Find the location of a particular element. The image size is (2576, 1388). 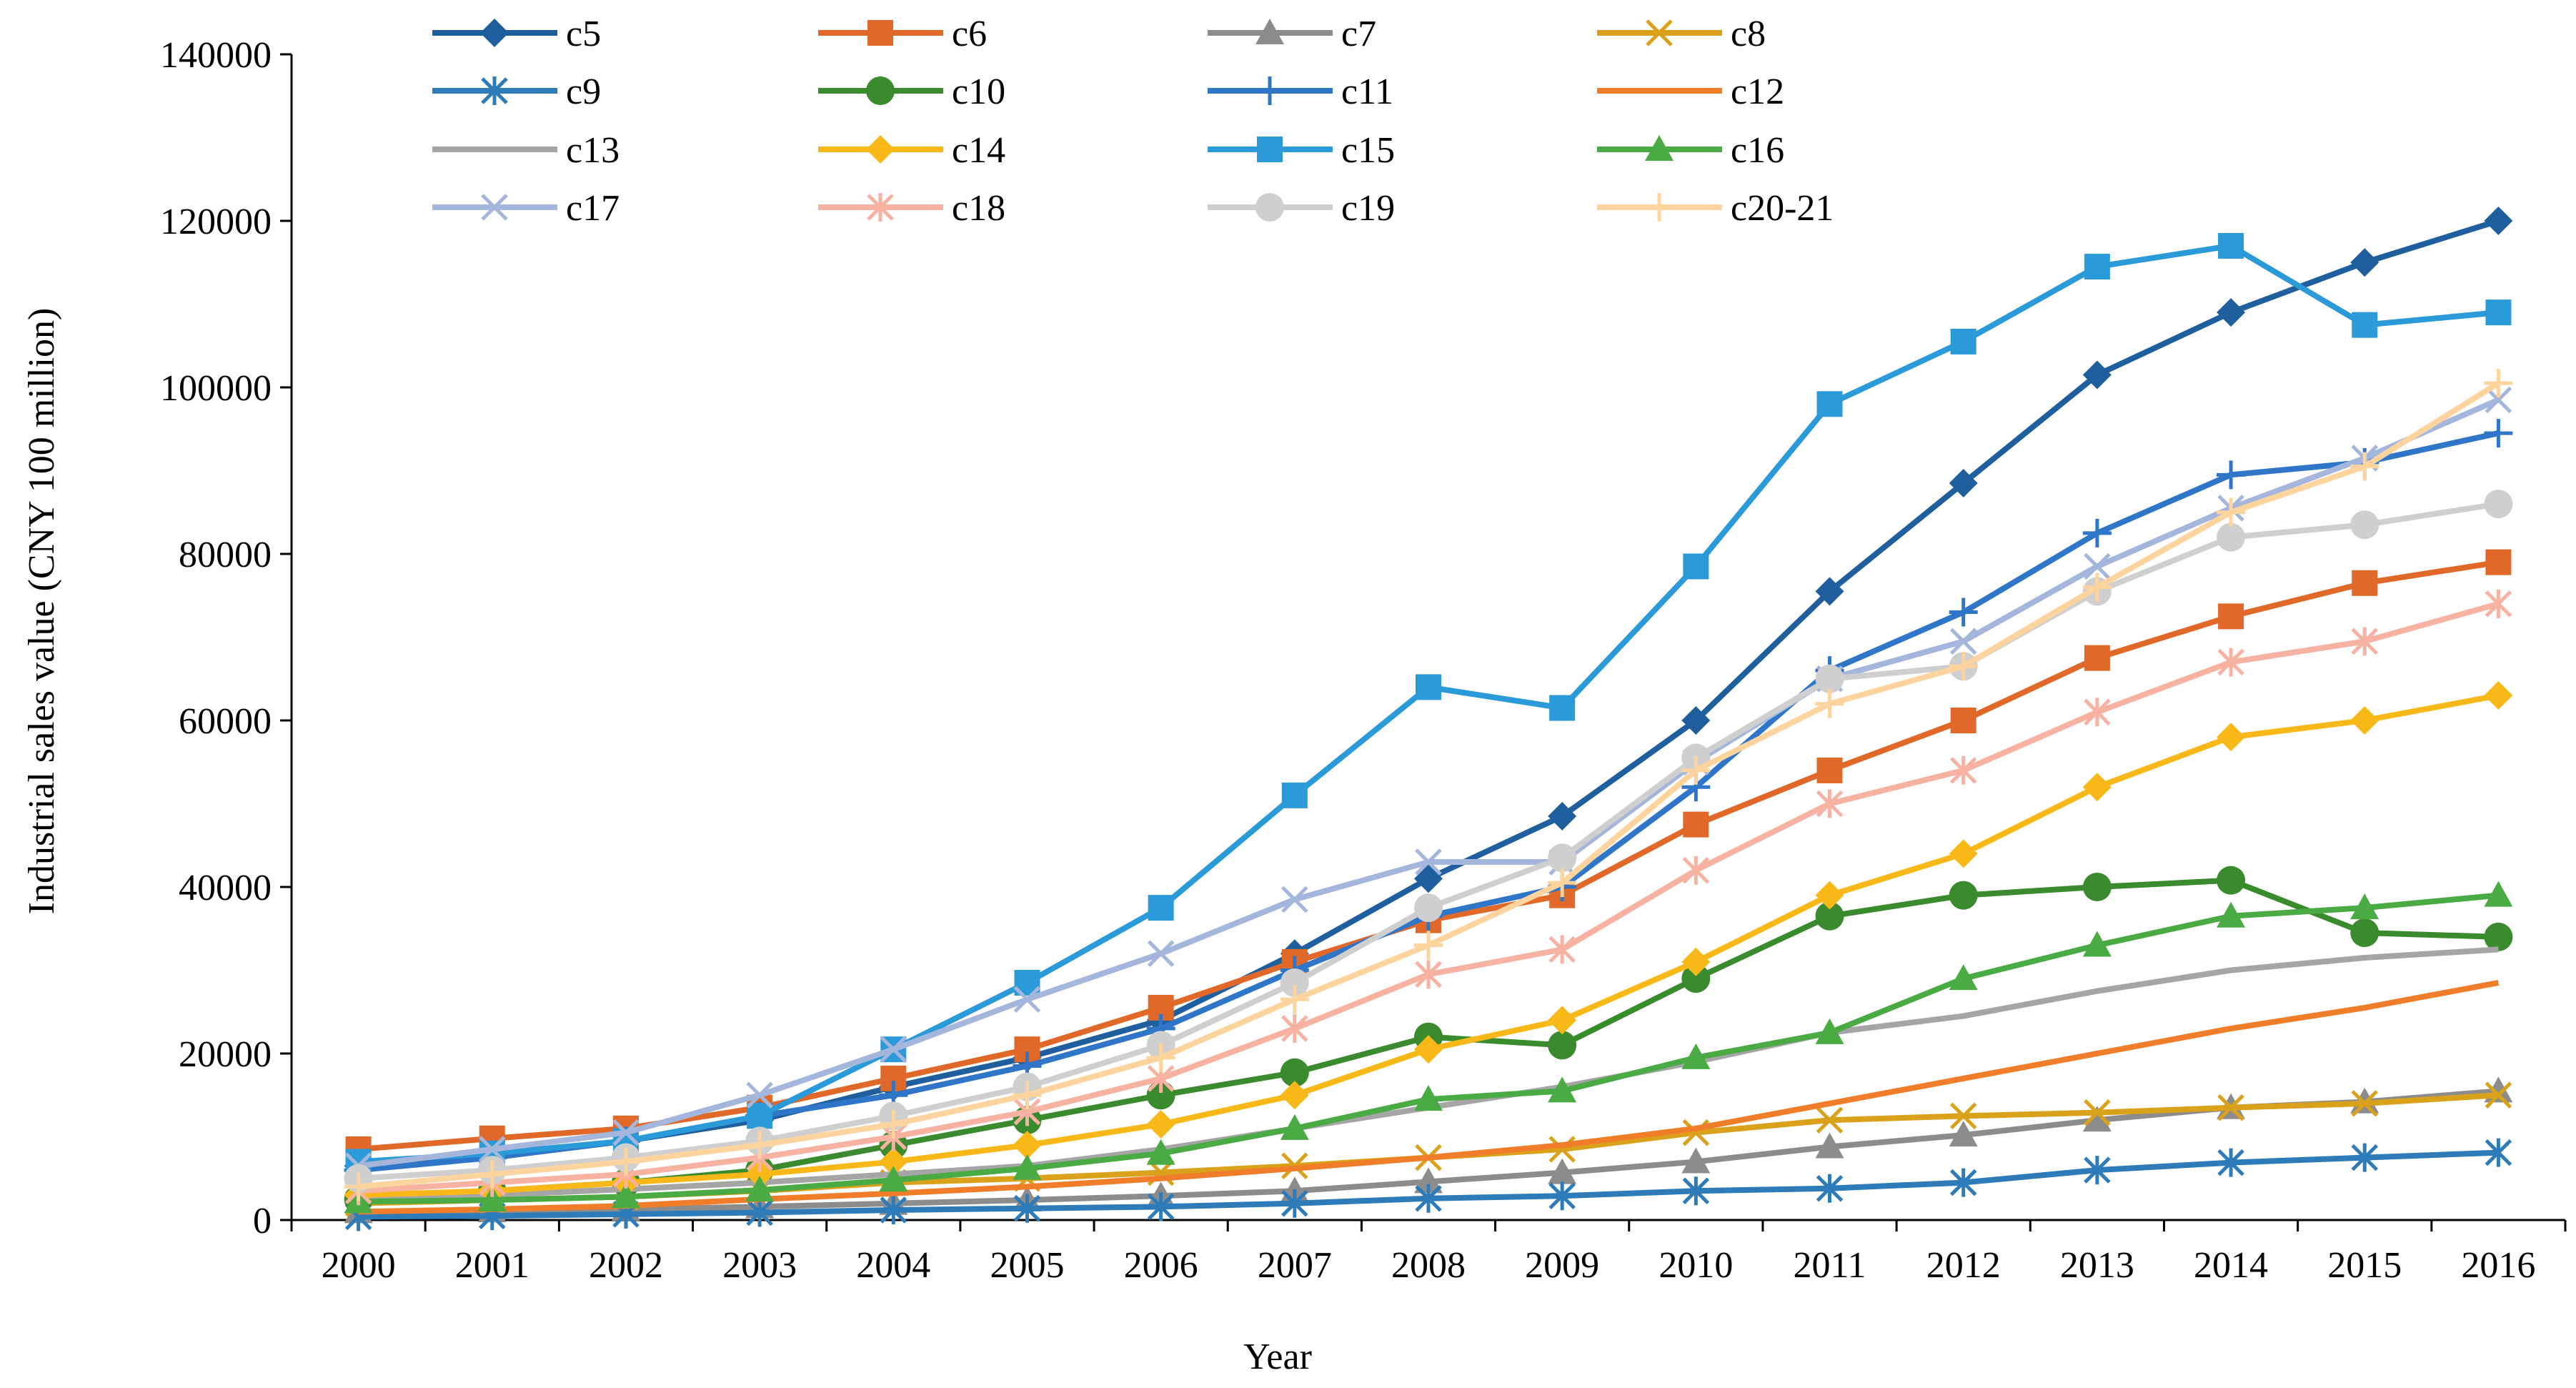

y-tick-label: 140000 is located at coordinates (216, 55).